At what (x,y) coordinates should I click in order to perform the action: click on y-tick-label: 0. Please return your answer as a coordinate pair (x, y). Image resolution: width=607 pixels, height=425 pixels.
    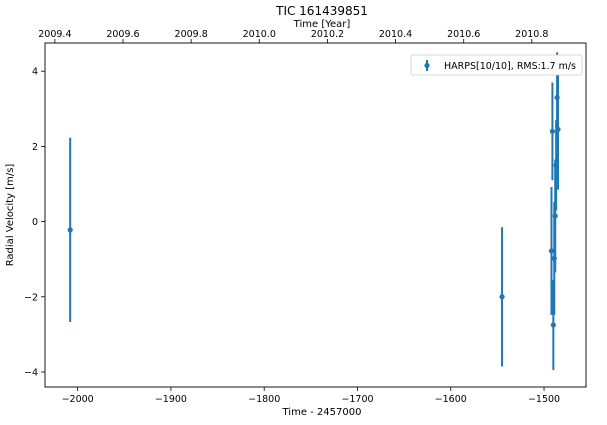
    Looking at the image, I should click on (35, 222).